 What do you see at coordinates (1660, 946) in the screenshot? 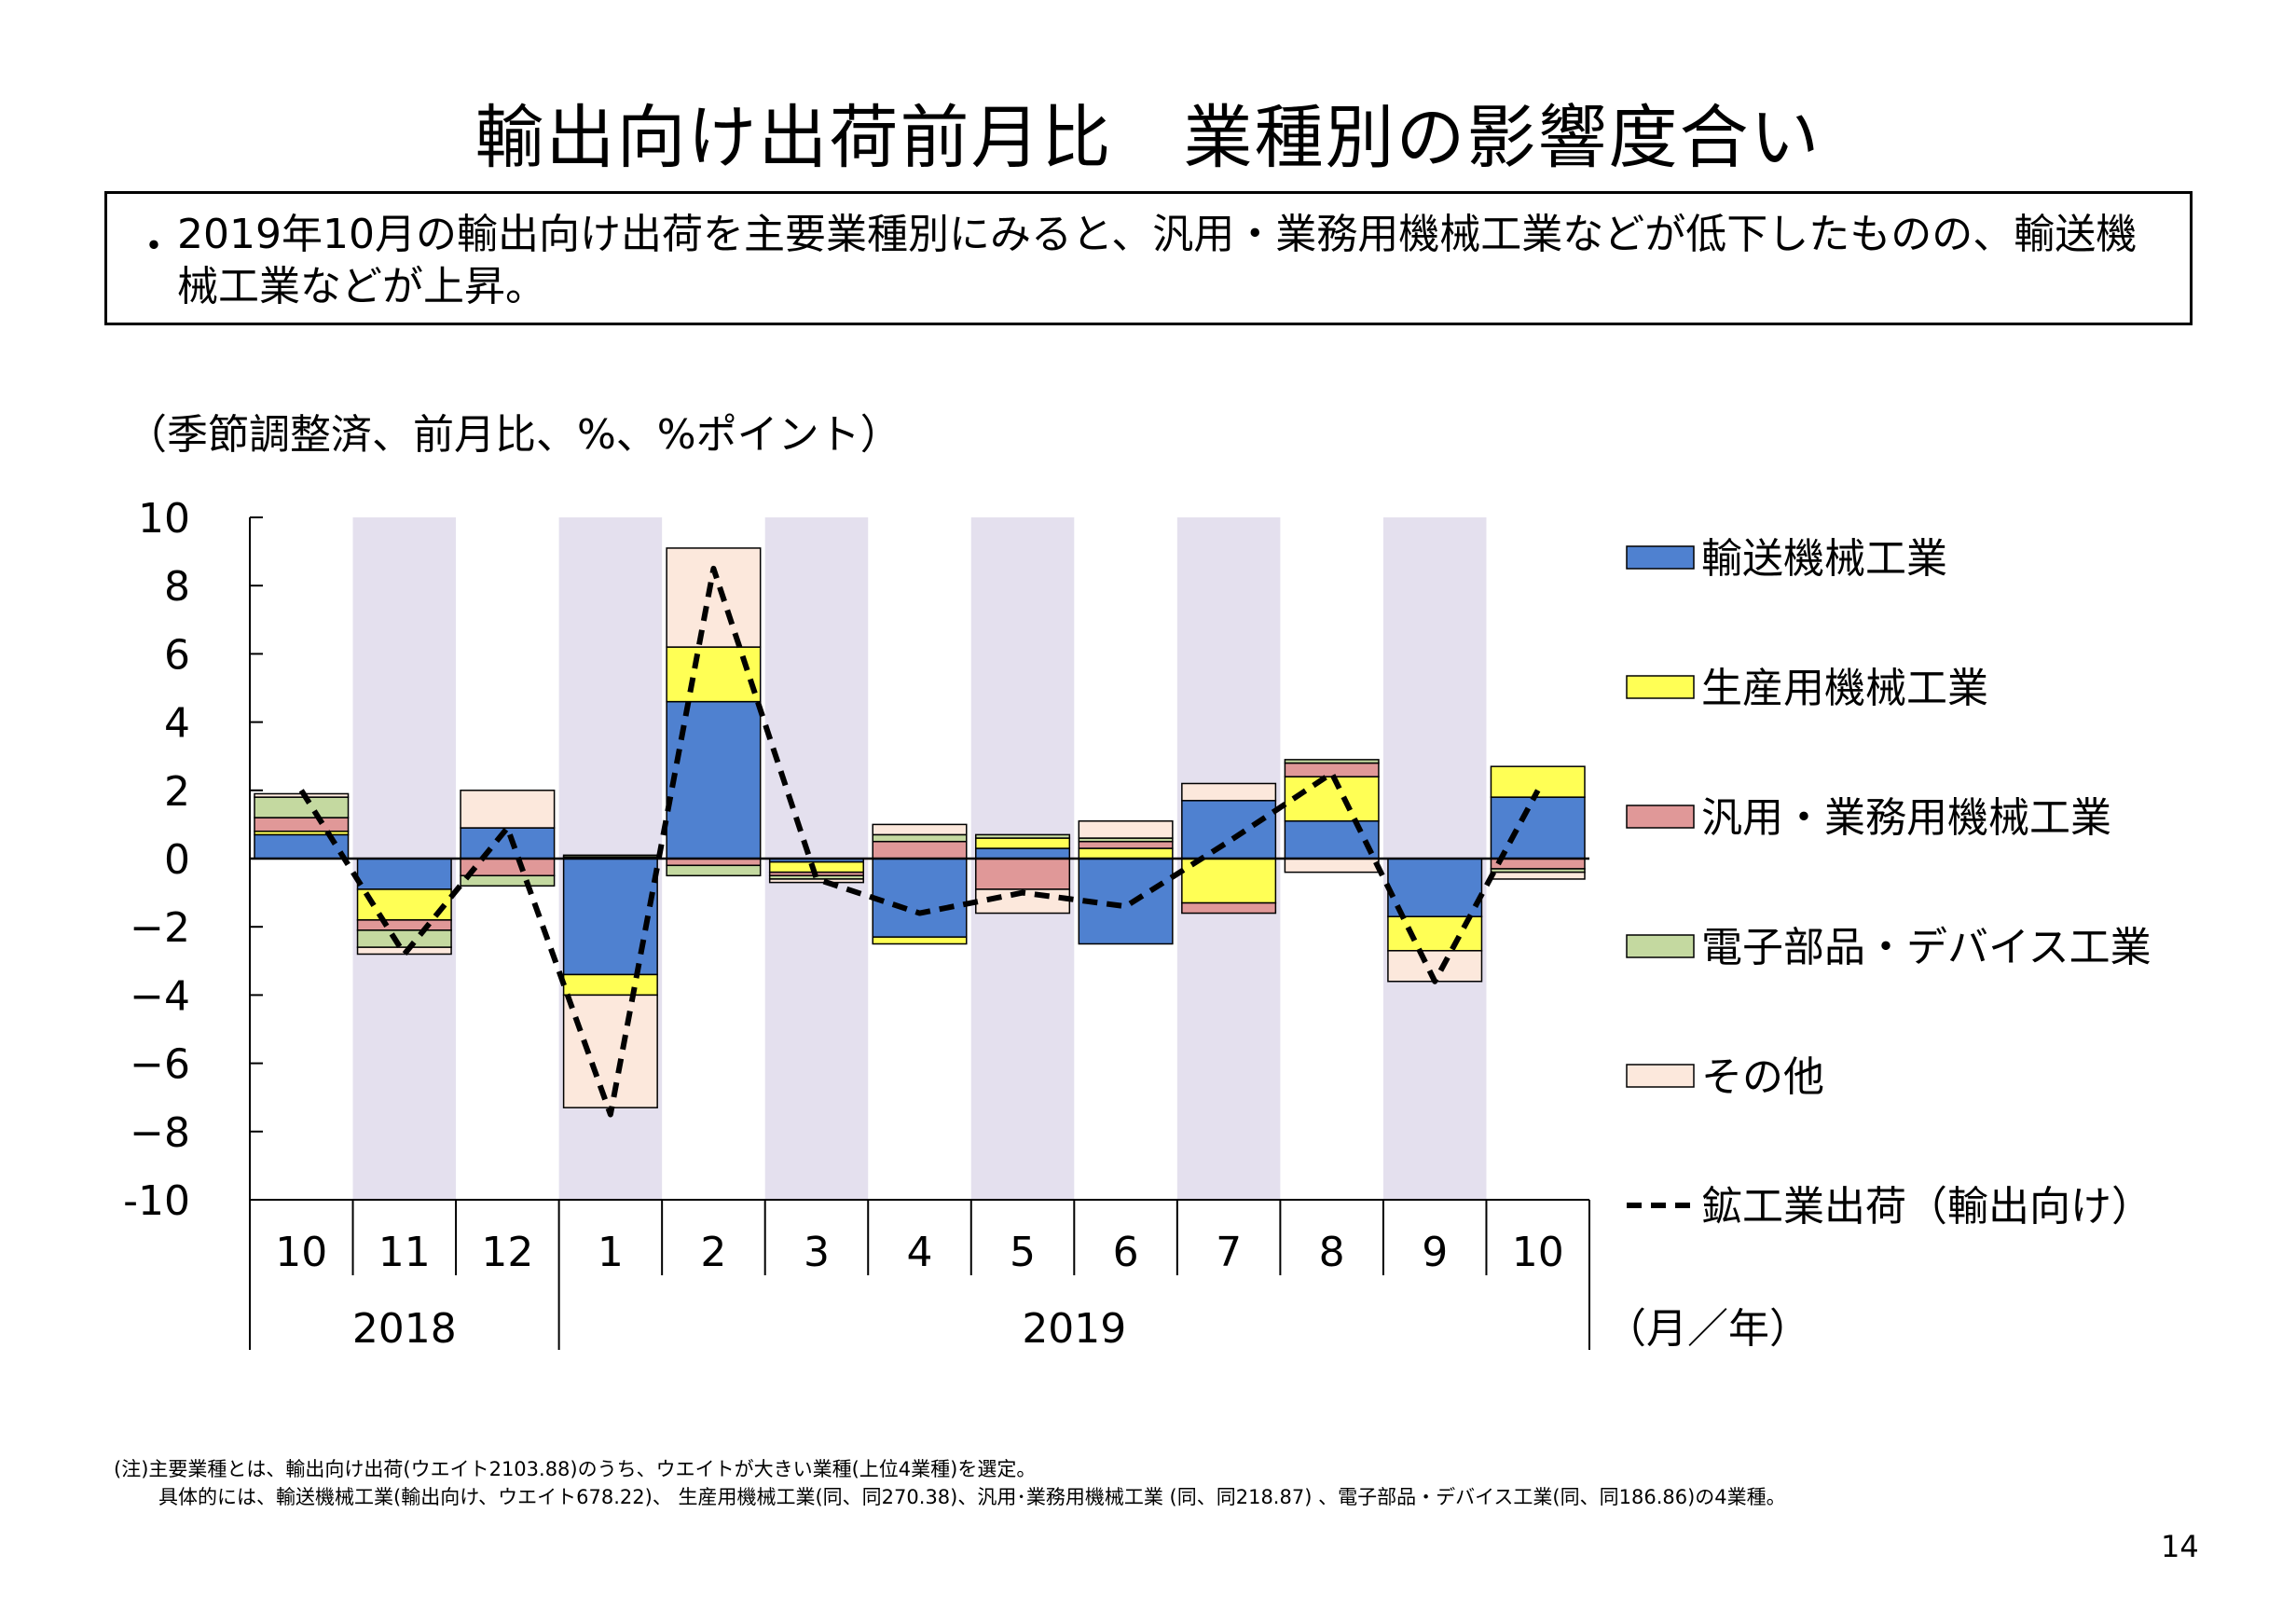
I see `legend-swatch-electronic` at bounding box center [1660, 946].